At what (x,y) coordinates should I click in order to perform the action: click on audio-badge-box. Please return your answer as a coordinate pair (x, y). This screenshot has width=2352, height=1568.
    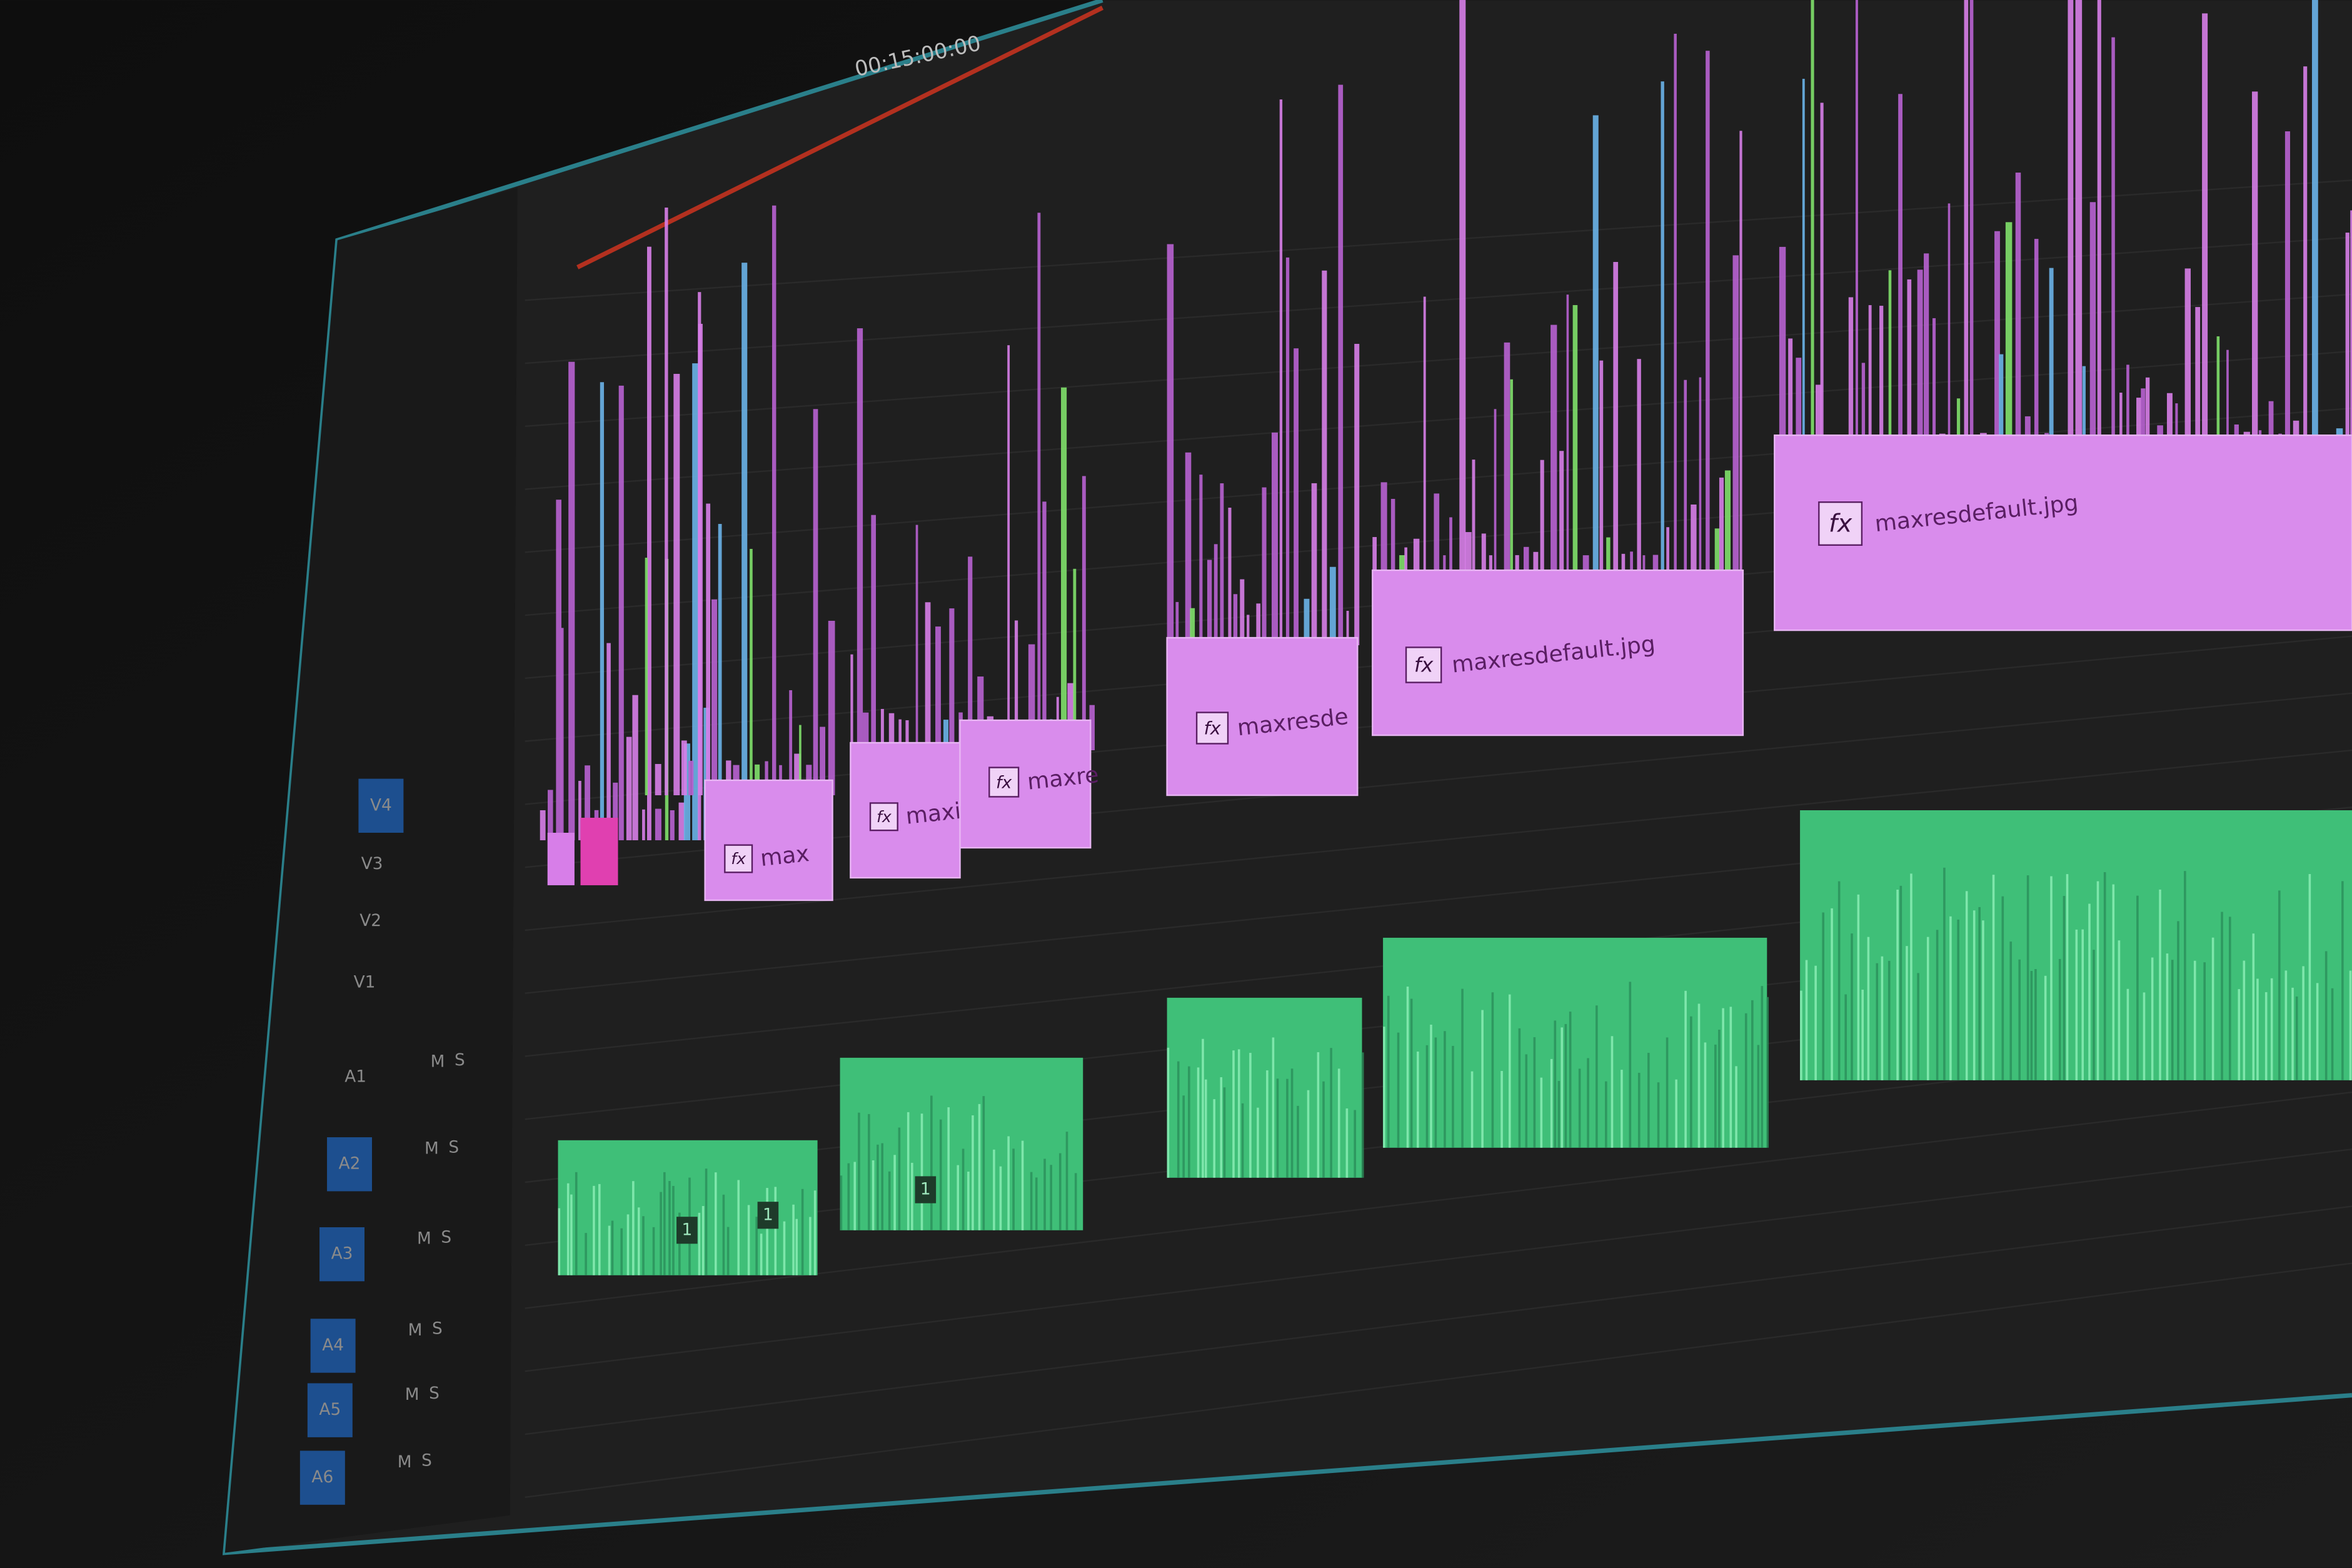
    Looking at the image, I should click on (926, 1190).